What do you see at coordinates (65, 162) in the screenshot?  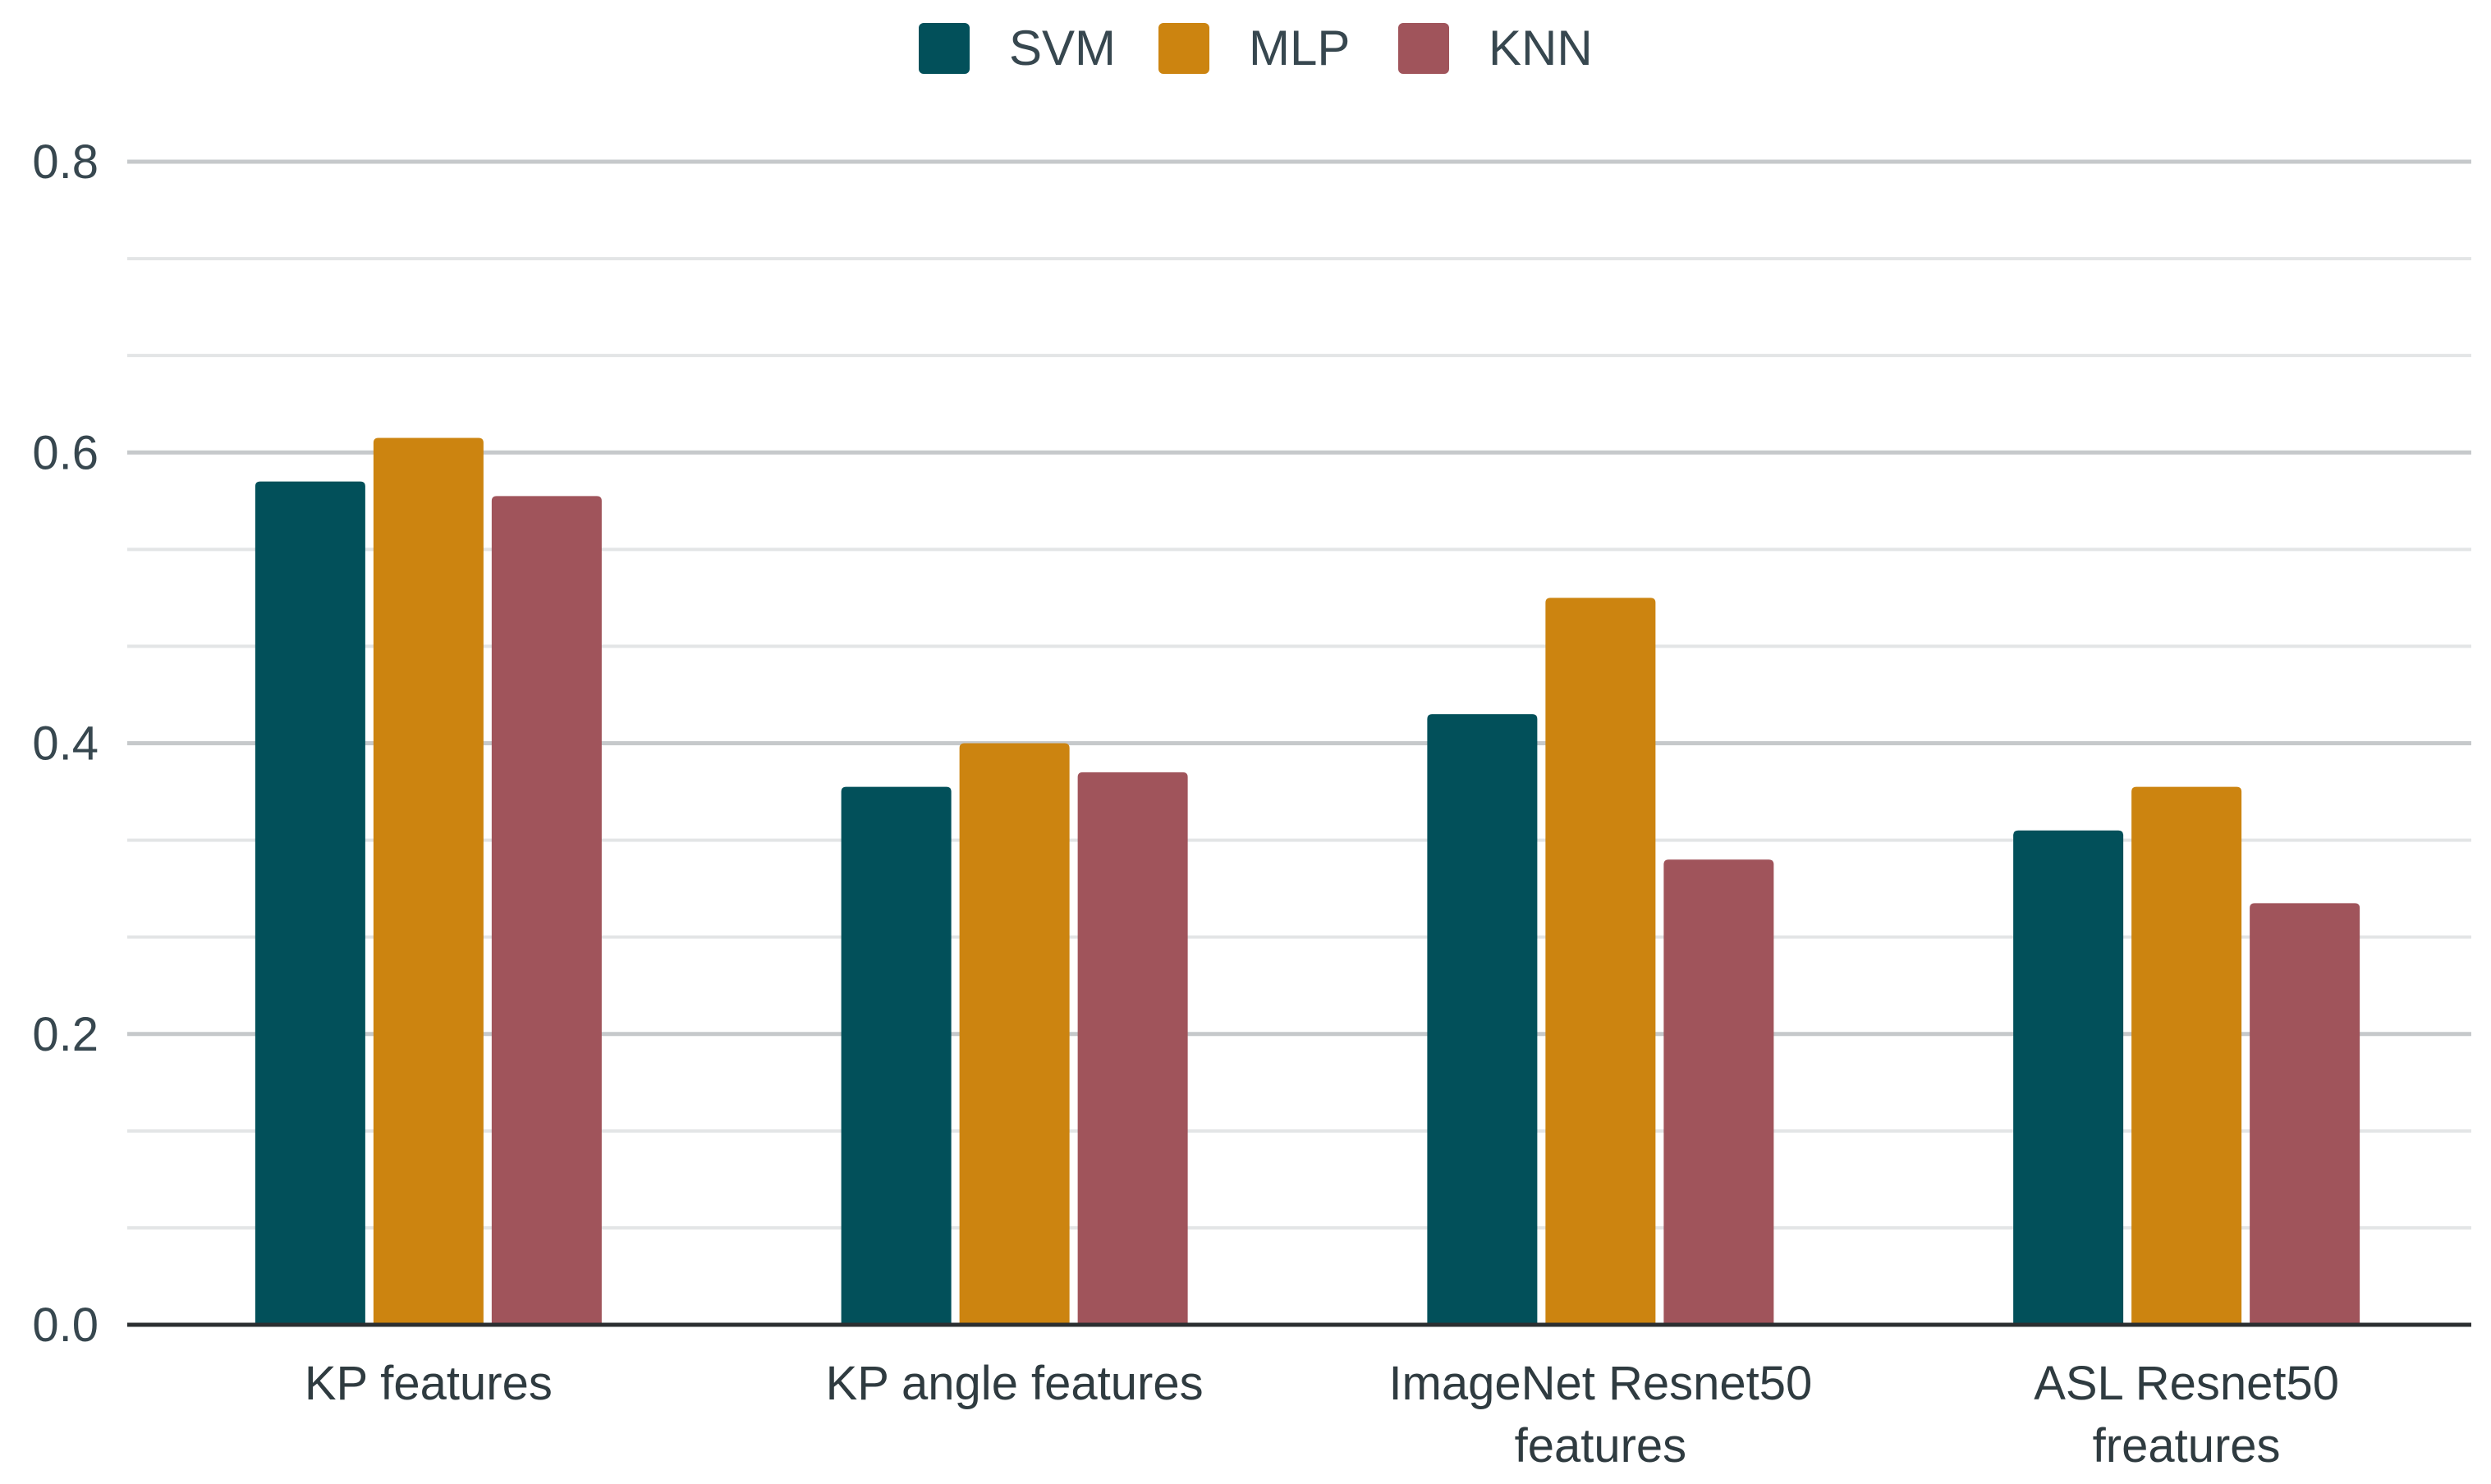 I see `y-tick-label: 0.8` at bounding box center [65, 162].